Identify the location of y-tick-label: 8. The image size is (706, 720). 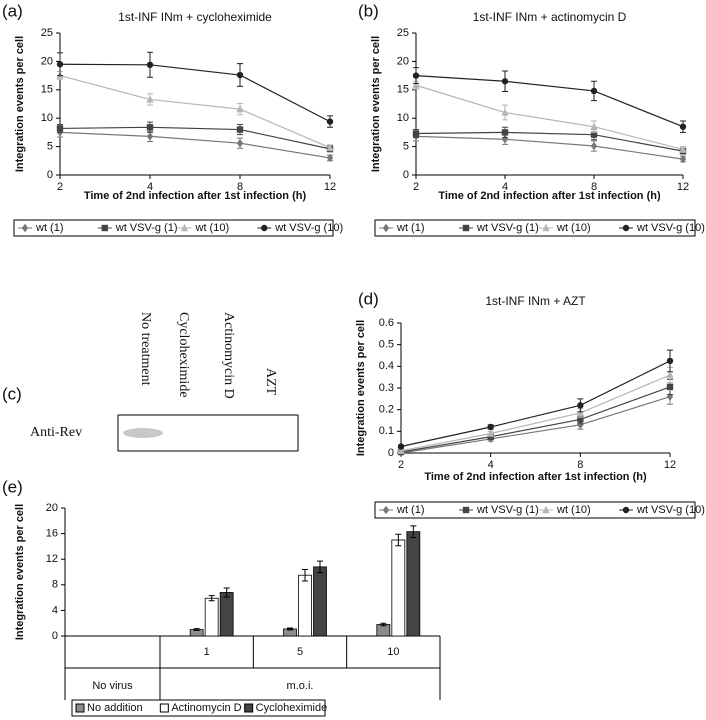
(55, 585).